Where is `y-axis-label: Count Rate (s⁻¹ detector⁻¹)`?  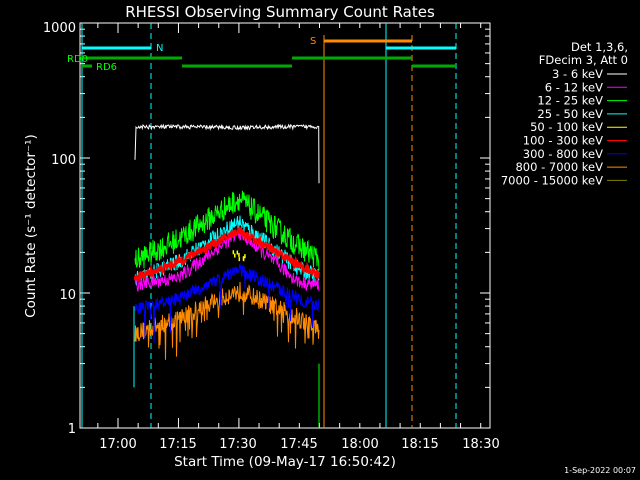
y-axis-label: Count Rate (s⁻¹ detector⁻¹) is located at coordinates (31, 226).